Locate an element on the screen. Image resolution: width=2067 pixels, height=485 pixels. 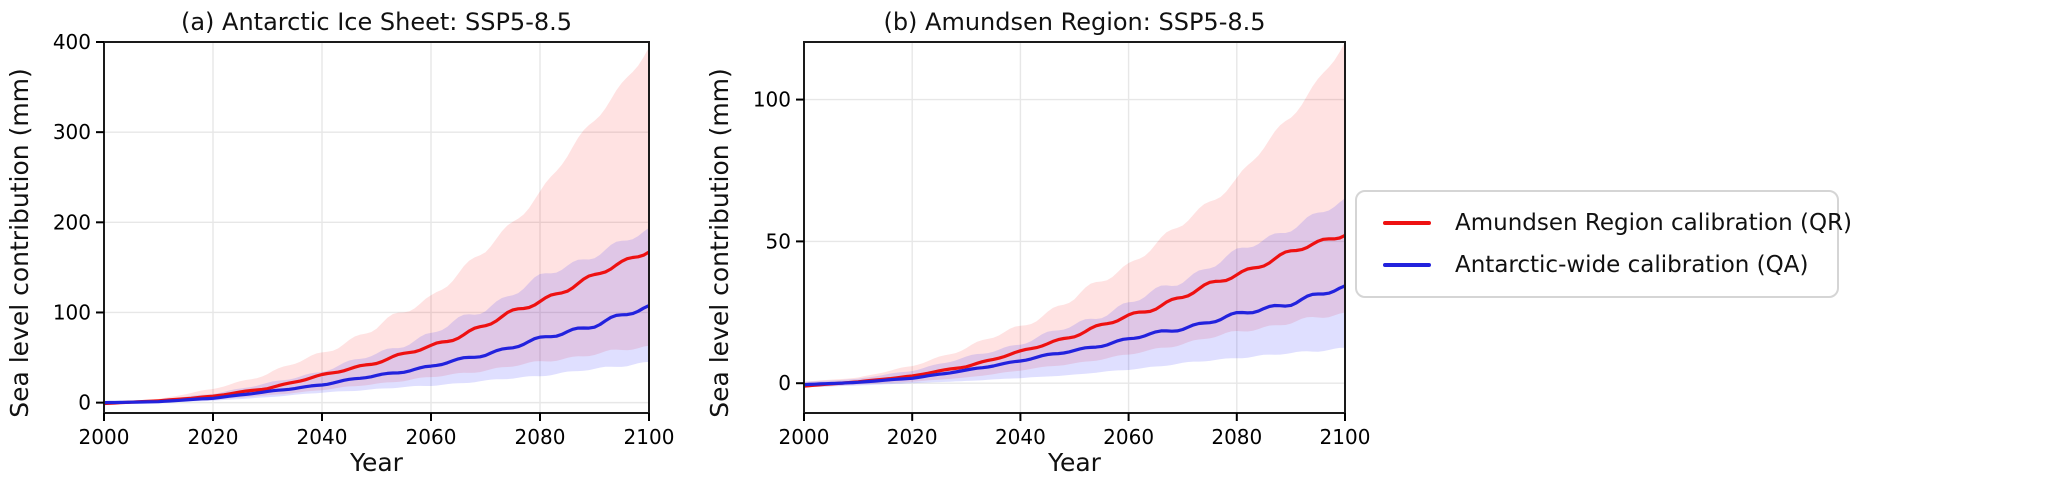
plot-a-x-axis-label: Year is located at coordinates (376, 462).